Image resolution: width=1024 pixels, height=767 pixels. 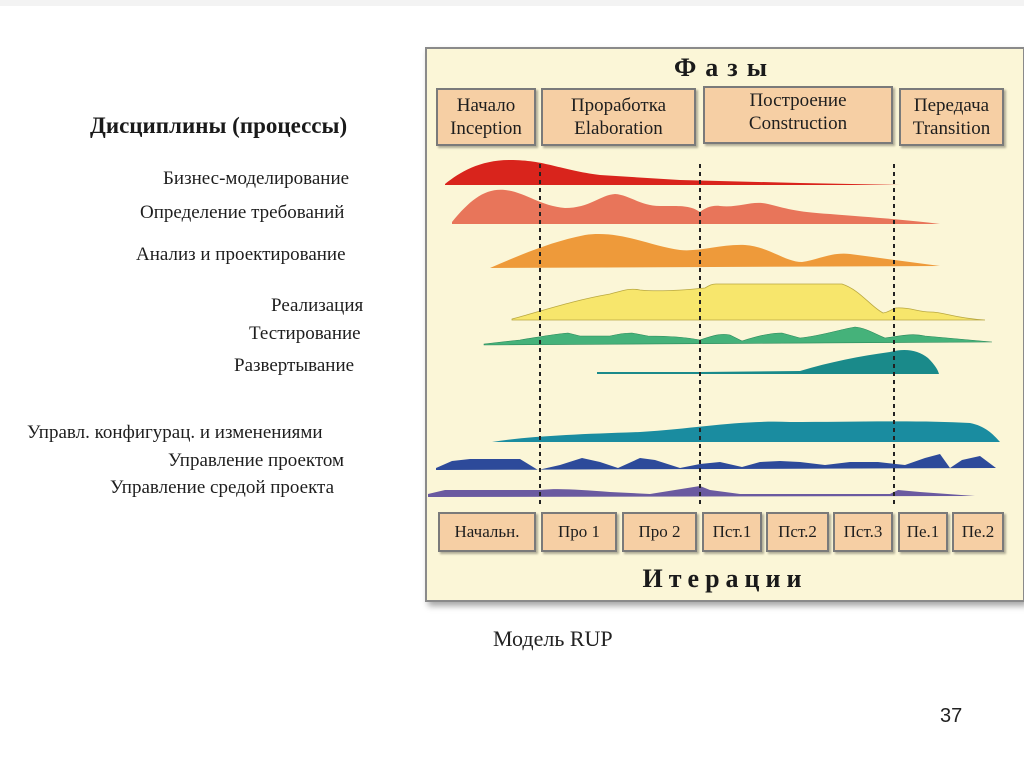 What do you see at coordinates (798, 100) in the screenshot?
I see `phase-construction-ru: Построение` at bounding box center [798, 100].